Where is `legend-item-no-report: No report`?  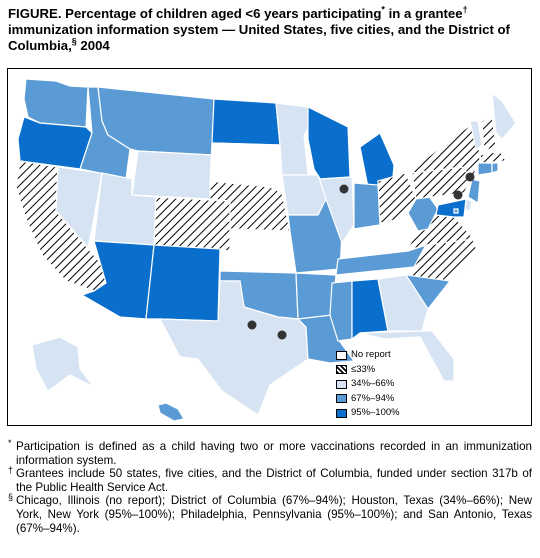 legend-item-no-report: No report is located at coordinates (368, 355).